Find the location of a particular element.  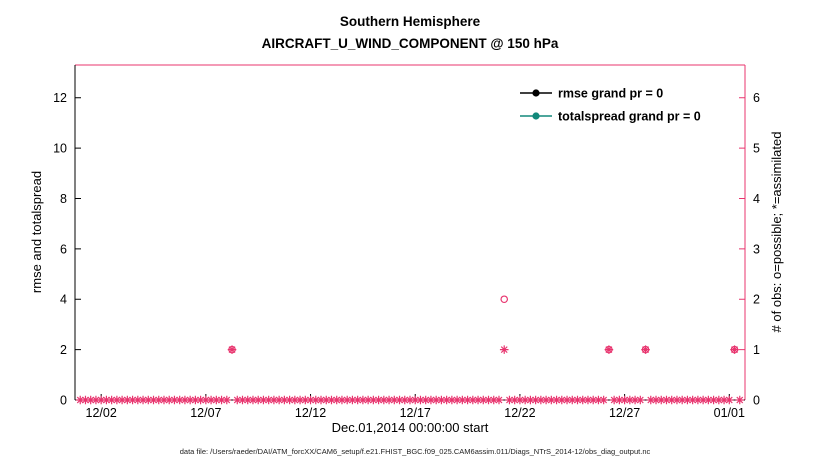

y-right-tick-label: 5 is located at coordinates (756, 149).